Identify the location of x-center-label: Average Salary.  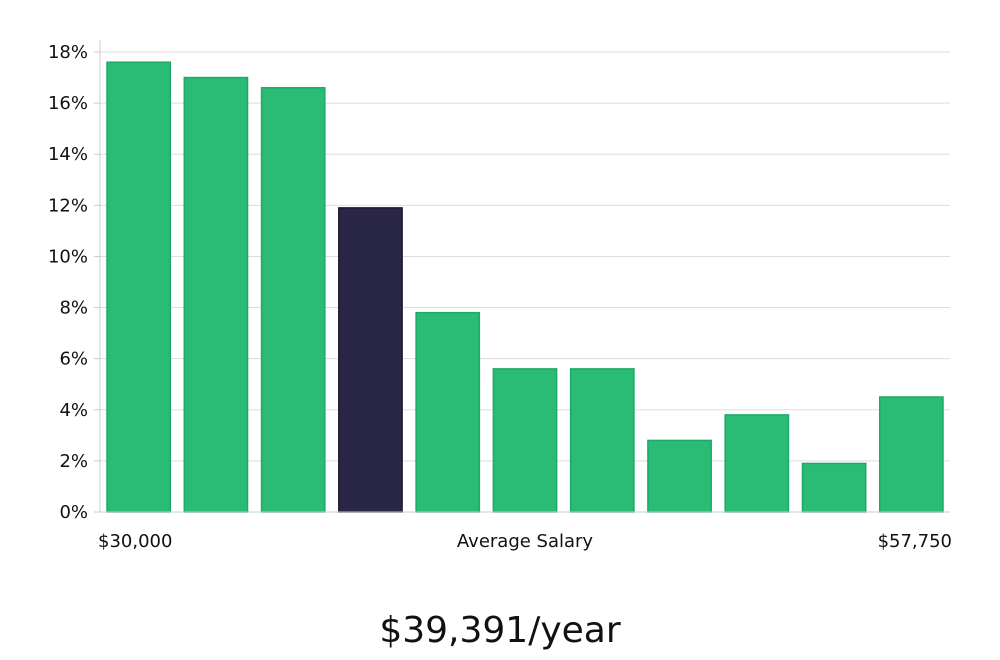
(525, 541).